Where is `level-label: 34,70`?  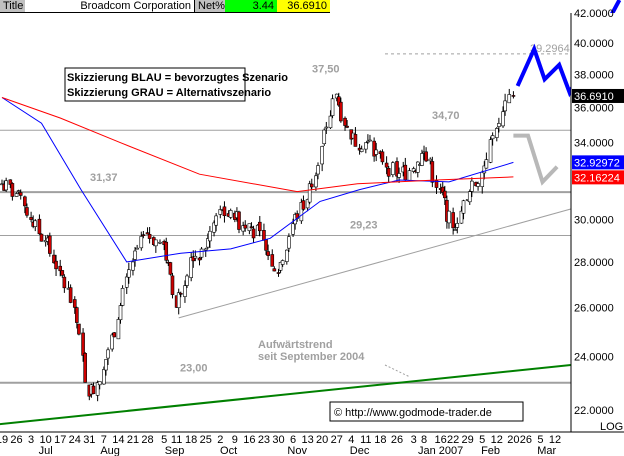 level-label: 34,70 is located at coordinates (446, 116).